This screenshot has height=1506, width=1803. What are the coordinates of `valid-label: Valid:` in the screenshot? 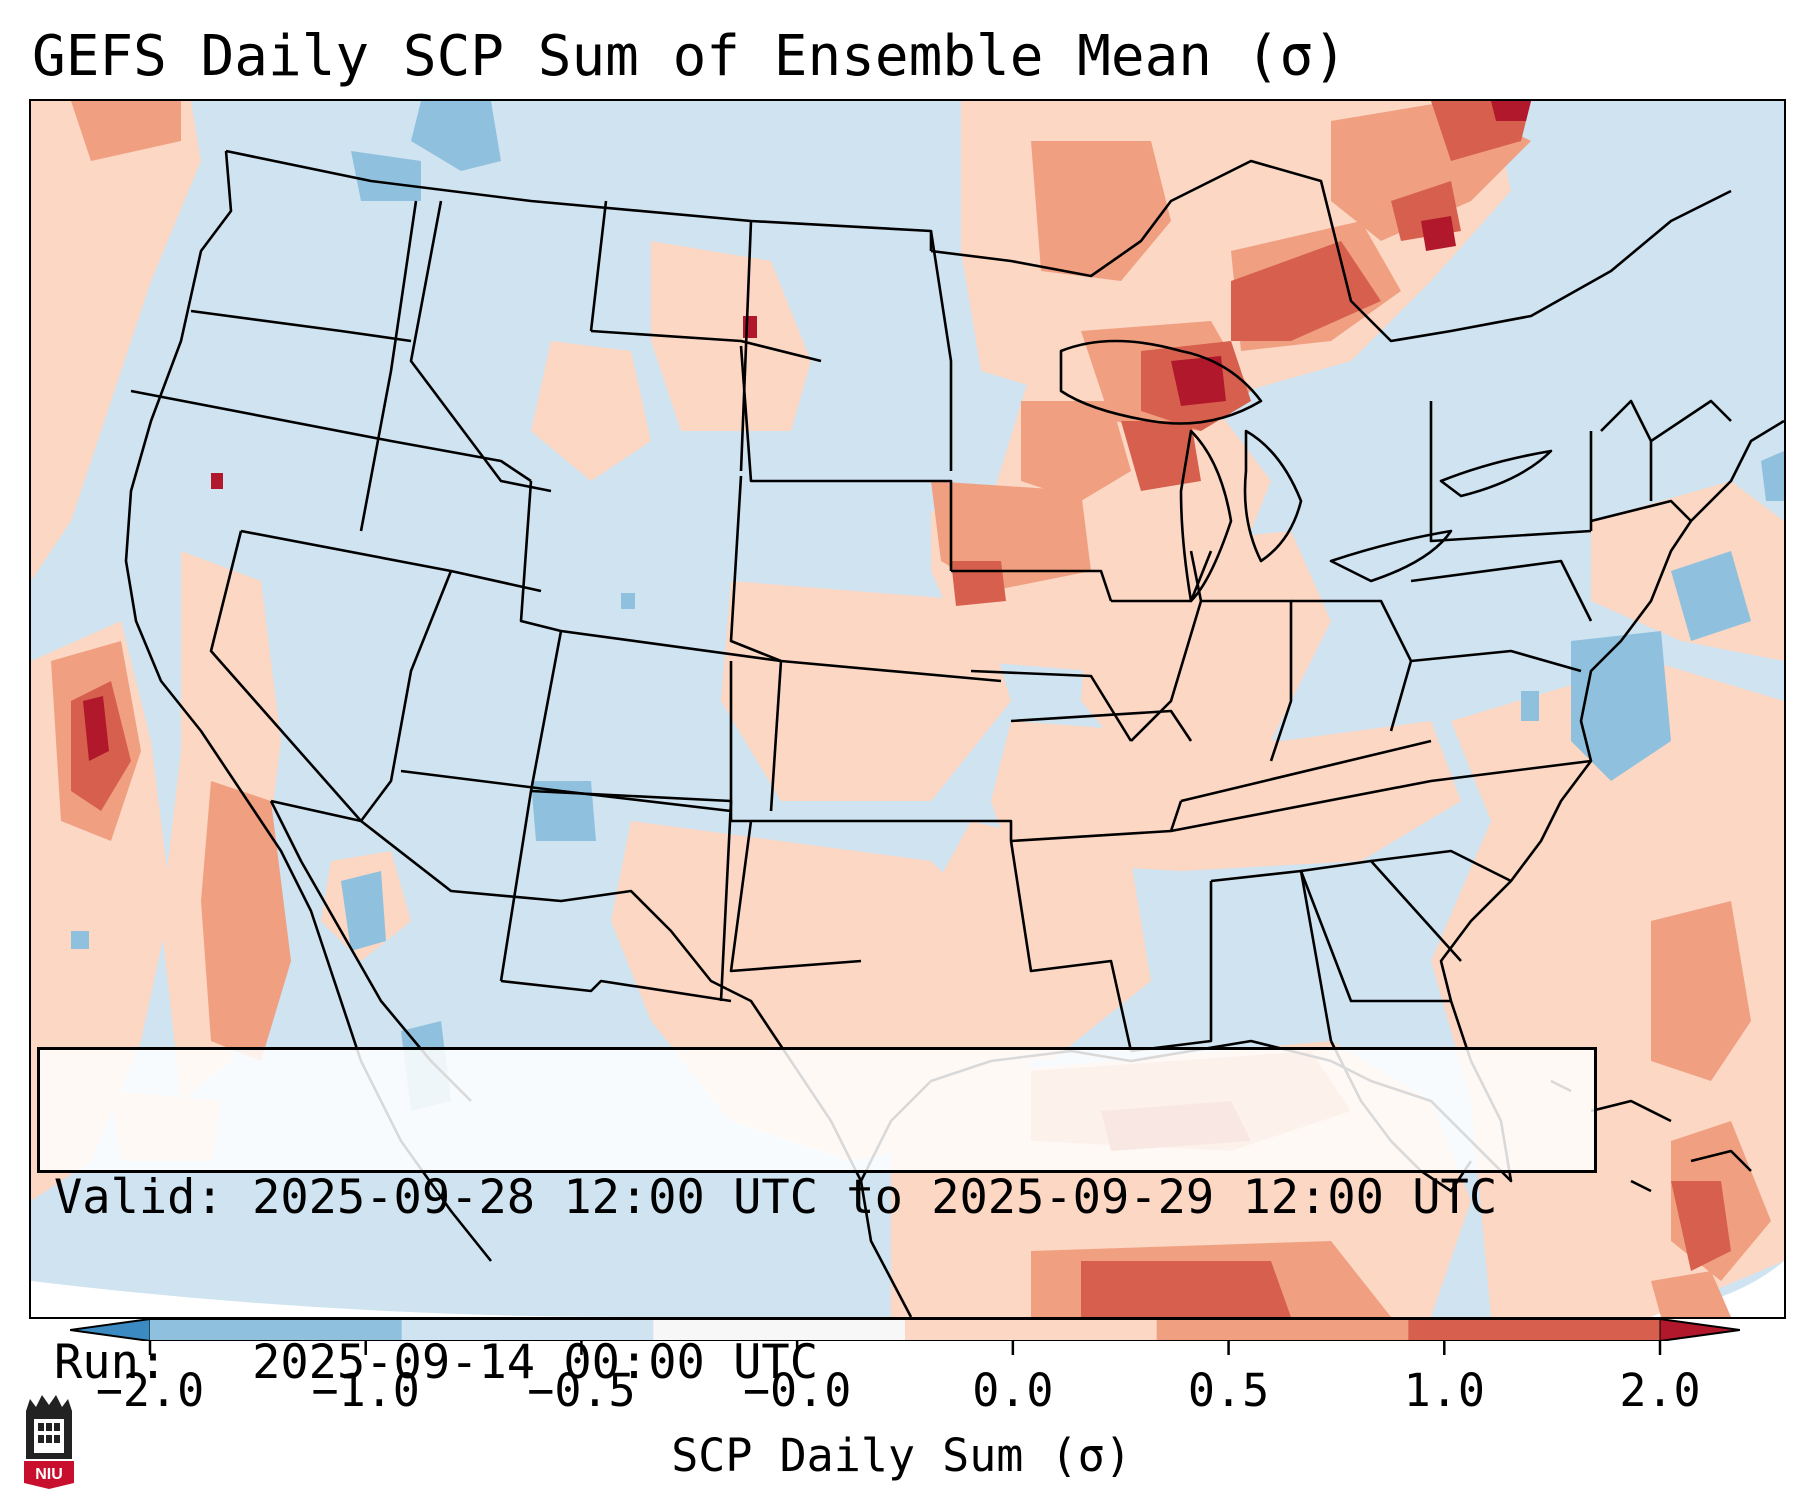 It's located at (139, 1197).